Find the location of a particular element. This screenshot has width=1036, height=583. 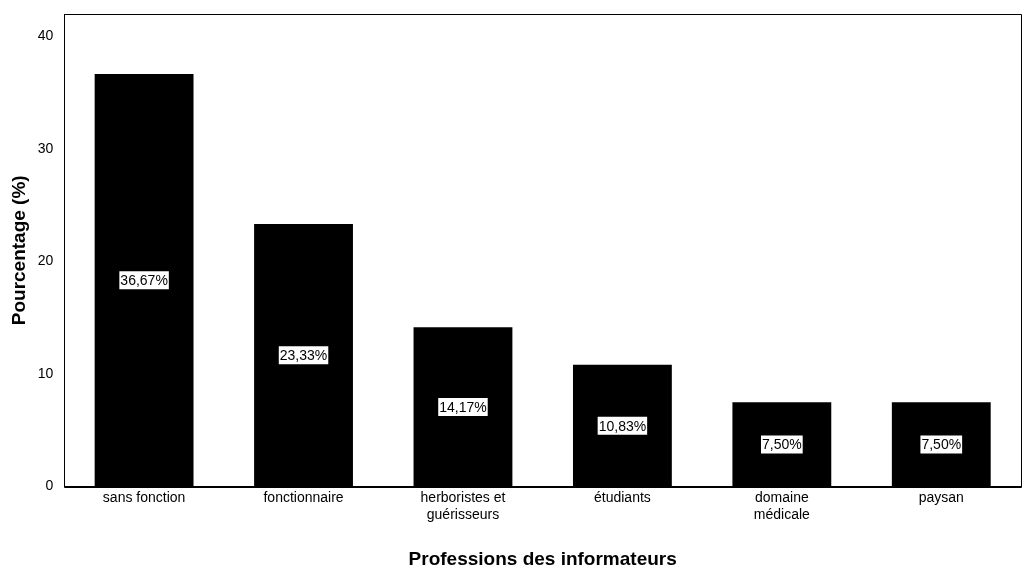

y-tick-label: 10 is located at coordinates (45, 372).